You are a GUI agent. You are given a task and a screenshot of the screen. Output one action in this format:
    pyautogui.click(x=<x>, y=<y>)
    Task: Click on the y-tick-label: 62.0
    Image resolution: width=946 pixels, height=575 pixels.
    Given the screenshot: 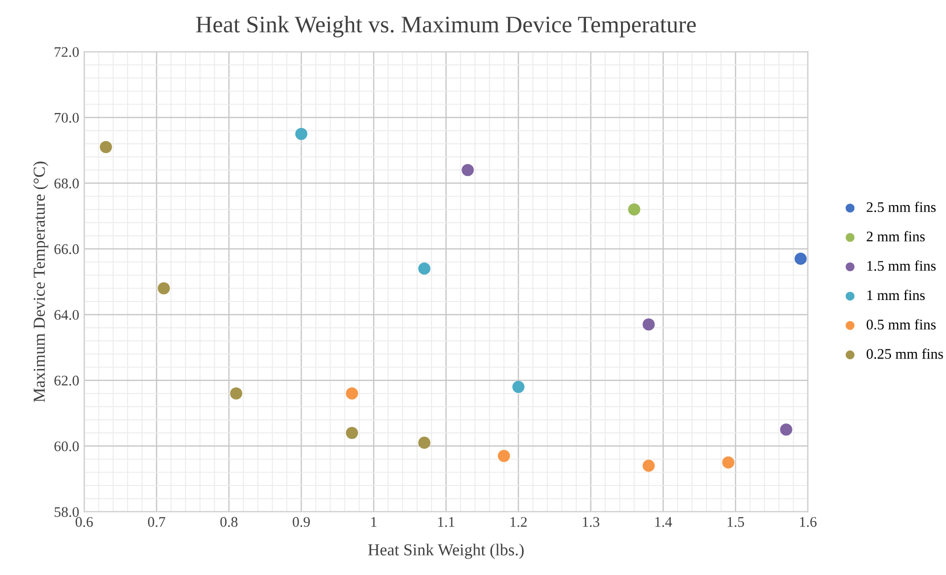 What is the action you would take?
    pyautogui.click(x=66, y=381)
    